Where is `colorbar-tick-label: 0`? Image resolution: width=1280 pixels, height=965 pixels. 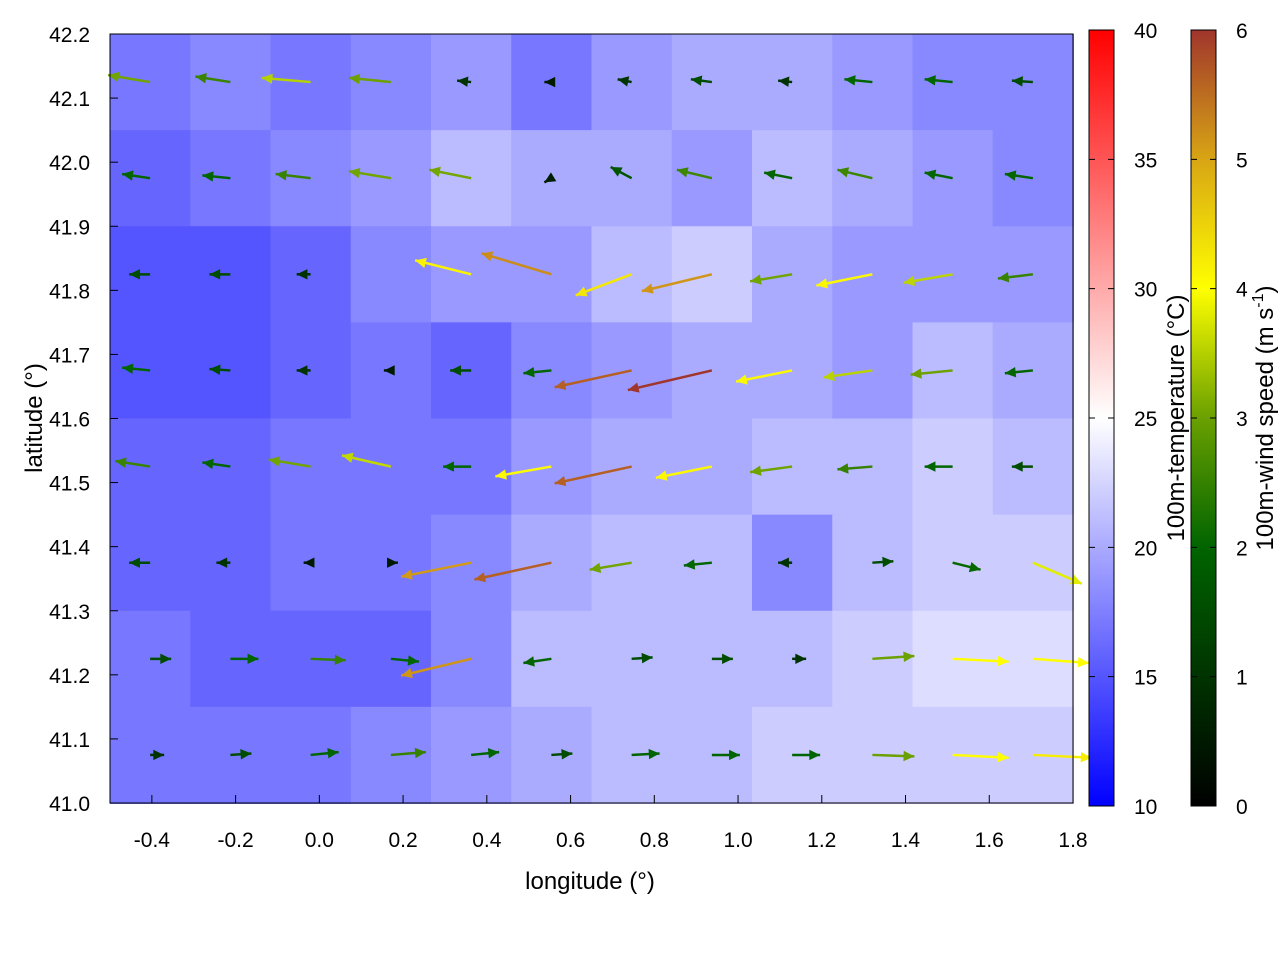
colorbar-tick-label: 0 is located at coordinates (1242, 807).